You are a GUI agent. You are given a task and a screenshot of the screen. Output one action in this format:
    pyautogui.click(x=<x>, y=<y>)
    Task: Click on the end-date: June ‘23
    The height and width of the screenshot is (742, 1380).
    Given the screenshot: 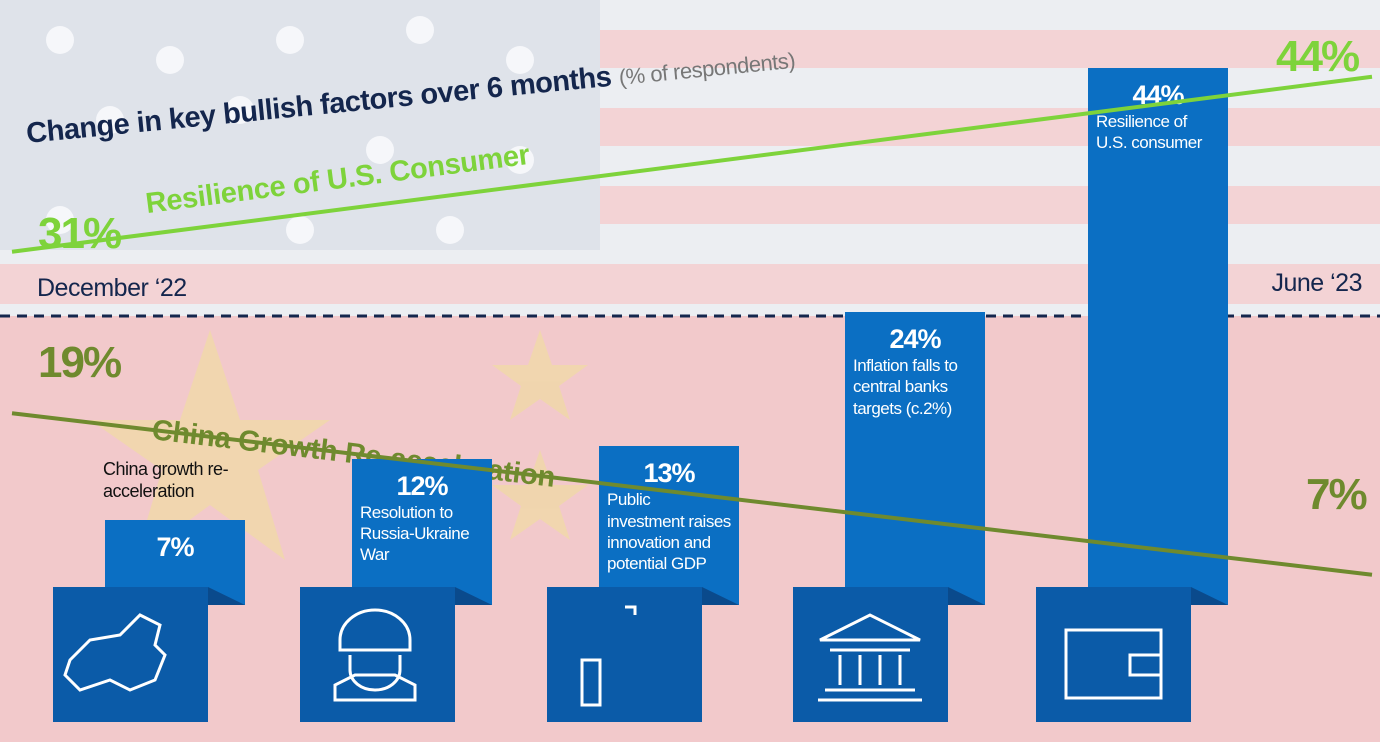 What is the action you would take?
    pyautogui.click(x=1316, y=283)
    